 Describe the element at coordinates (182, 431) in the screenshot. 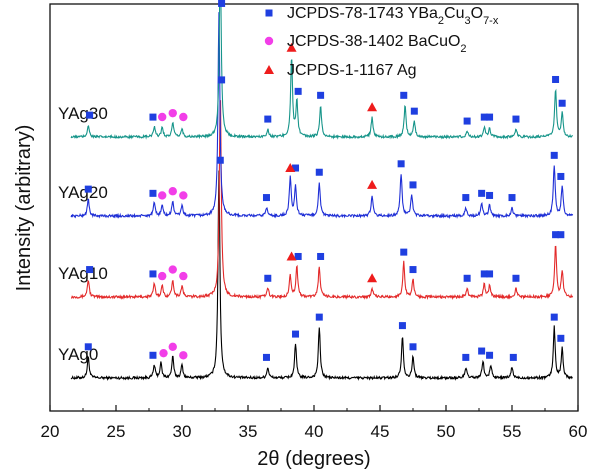

I see `x-tick-label: 30` at that location.